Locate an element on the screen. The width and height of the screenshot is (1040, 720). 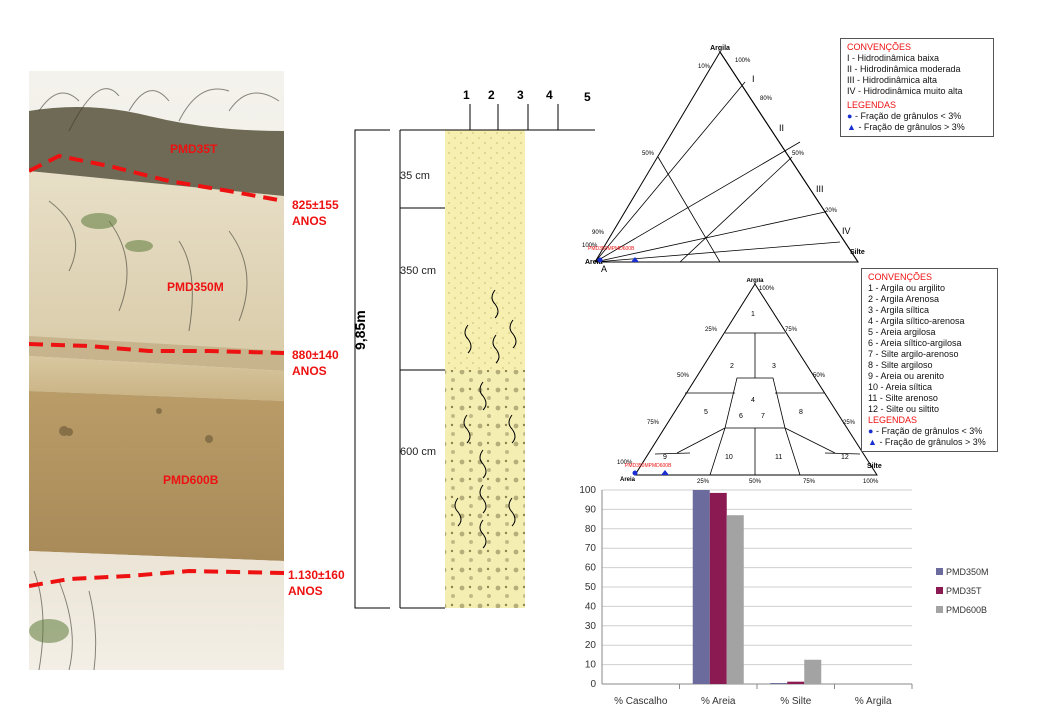
y-tick-label: 100 is located at coordinates (587, 490).